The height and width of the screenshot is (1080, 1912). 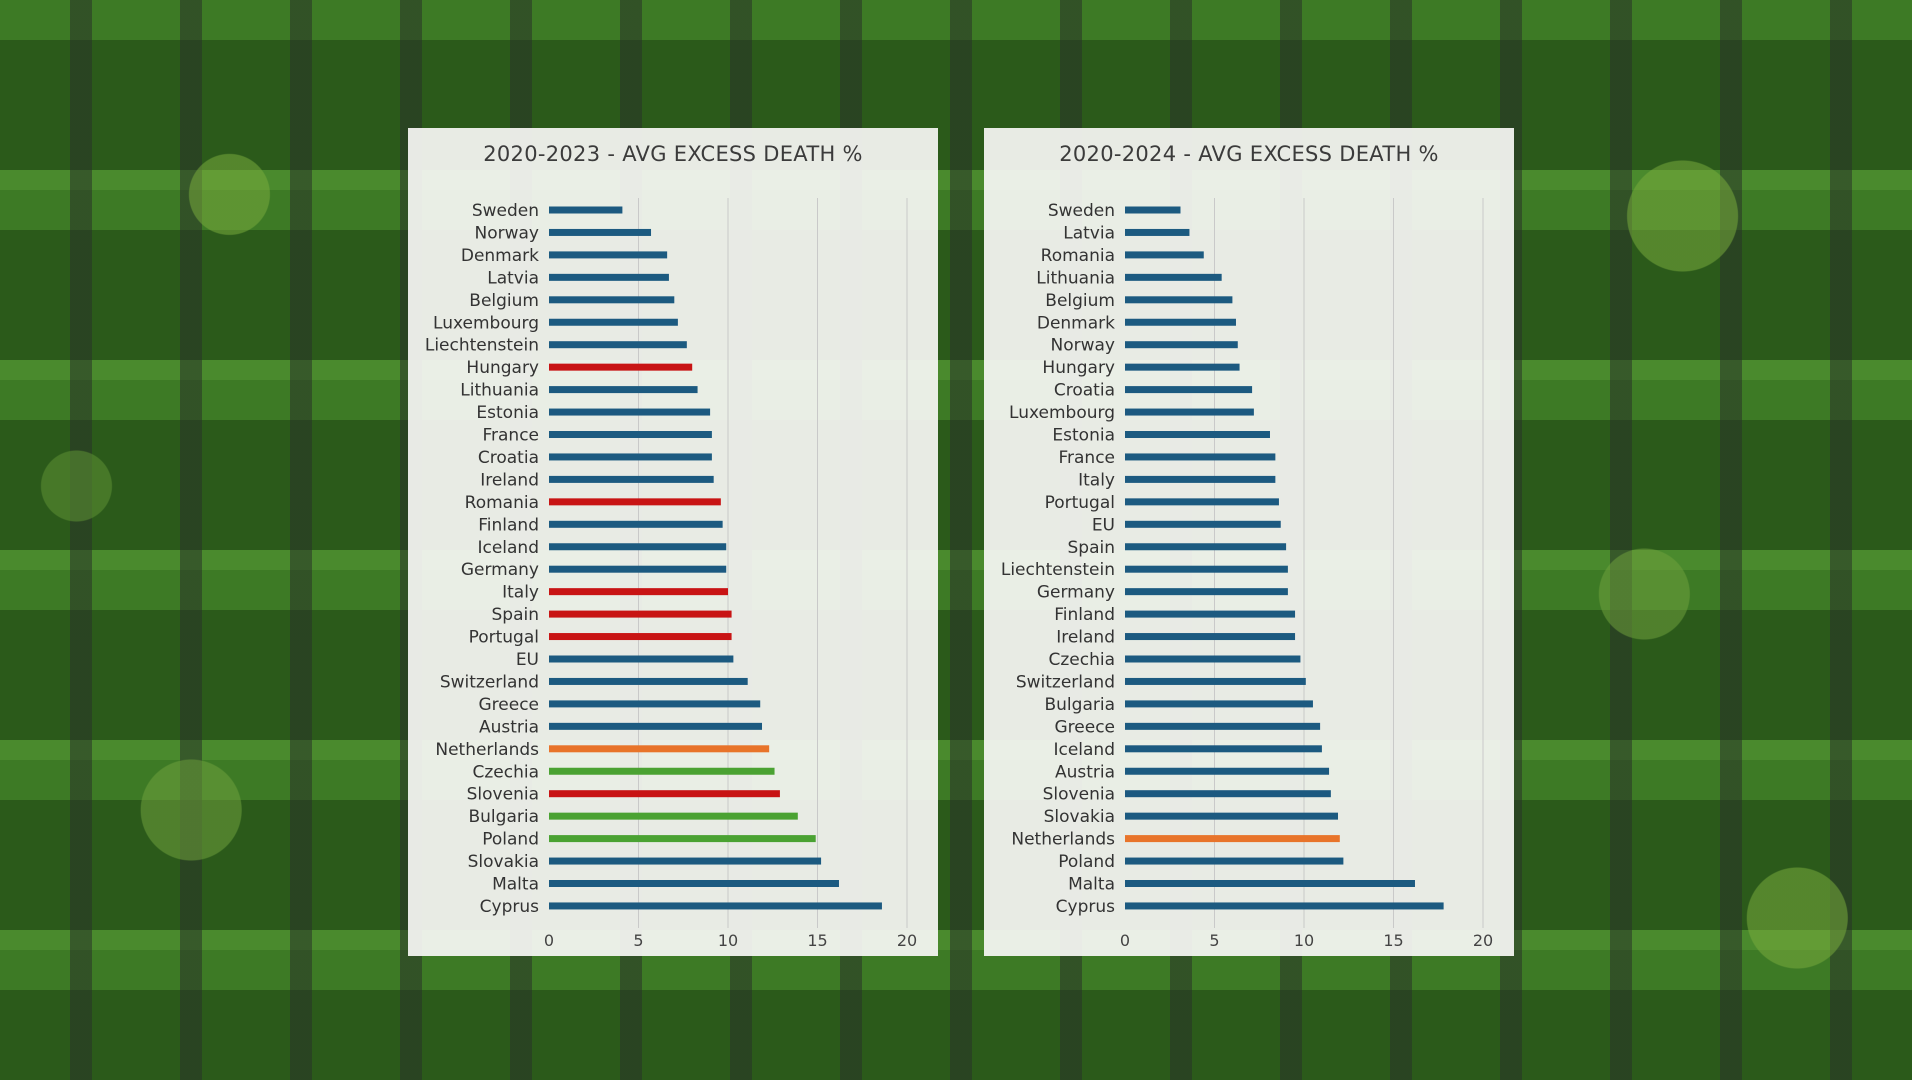 I want to click on category-label-hungary: Hungary, so click(x=502, y=368).